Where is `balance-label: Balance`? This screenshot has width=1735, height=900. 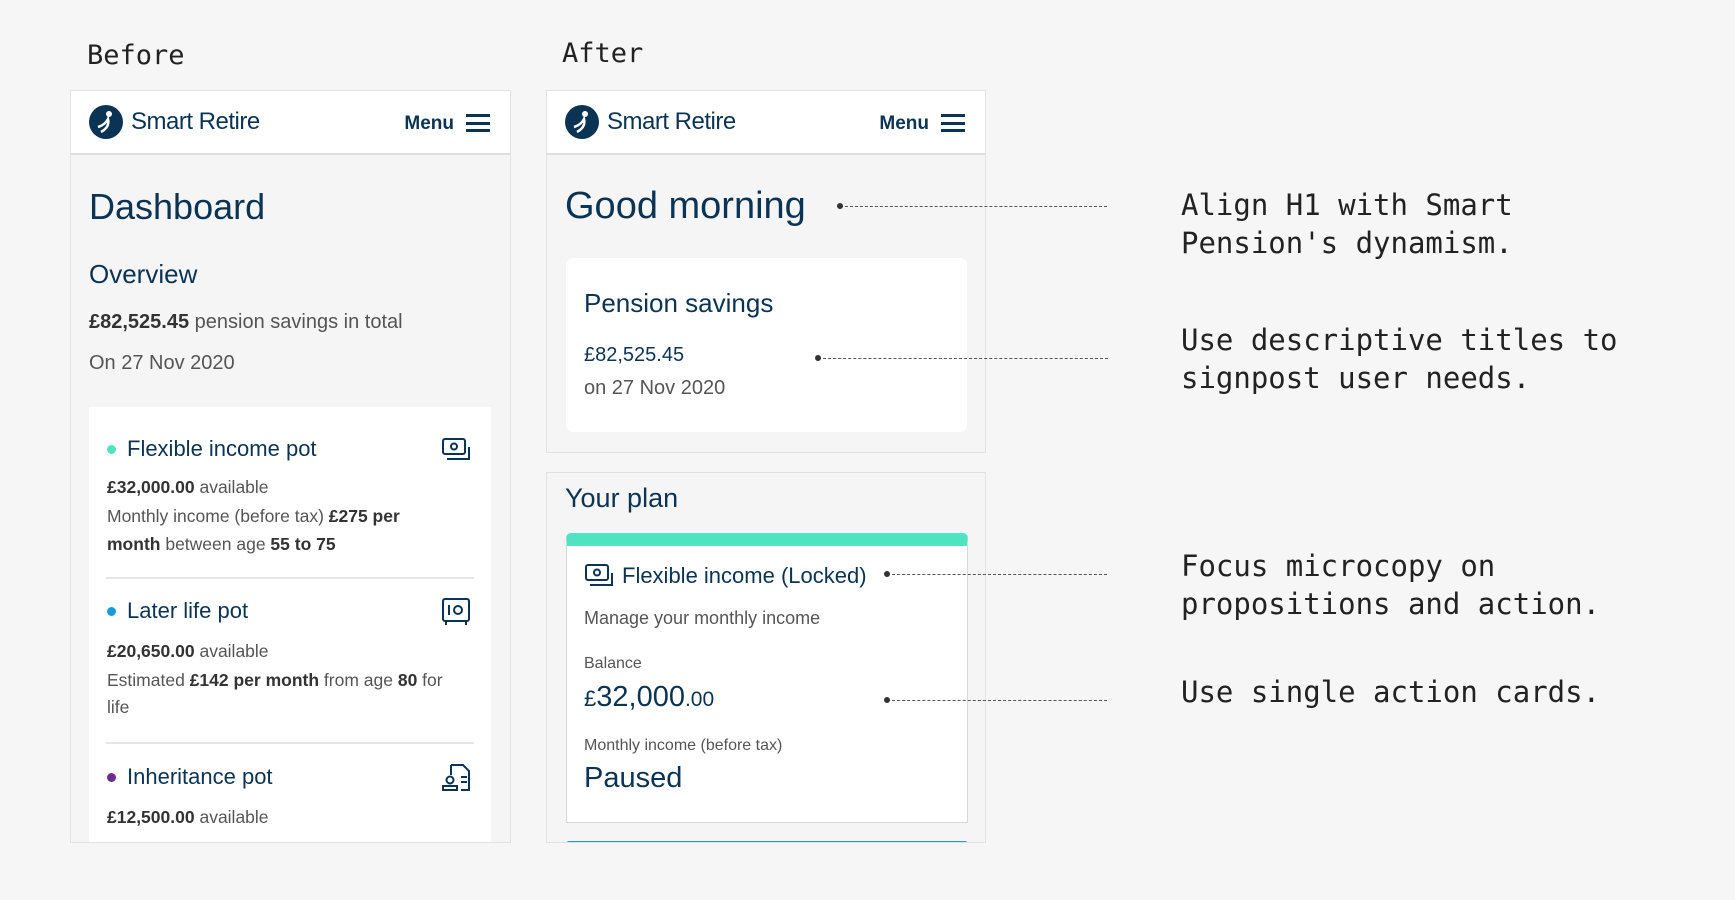 balance-label: Balance is located at coordinates (613, 663).